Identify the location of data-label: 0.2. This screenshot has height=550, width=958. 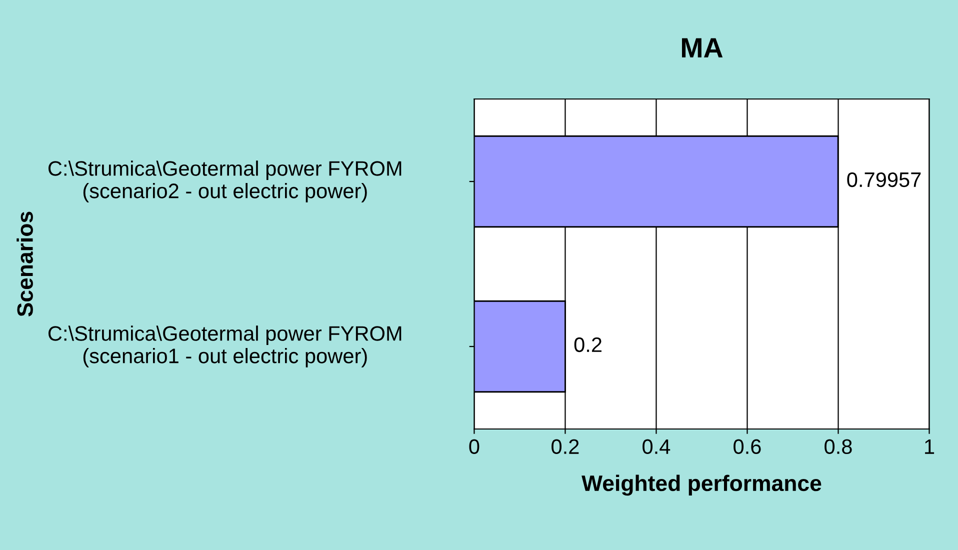
(588, 344).